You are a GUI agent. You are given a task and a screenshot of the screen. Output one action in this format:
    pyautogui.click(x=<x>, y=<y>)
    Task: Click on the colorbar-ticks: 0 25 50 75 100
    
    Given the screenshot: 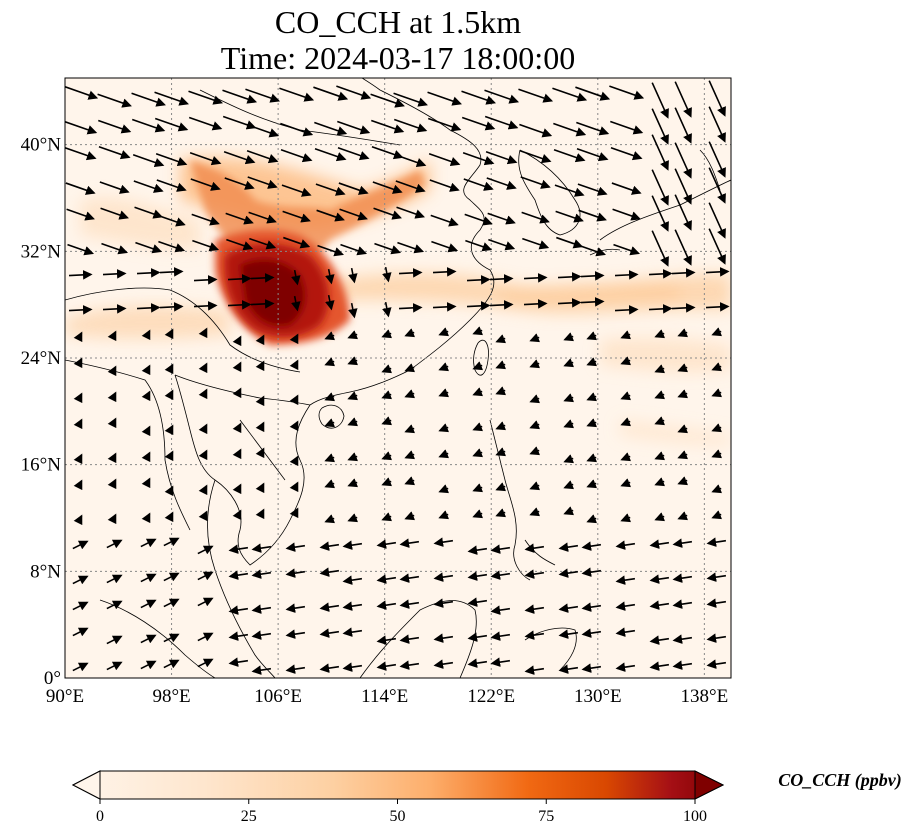 What is the action you would take?
    pyautogui.click(x=401, y=812)
    